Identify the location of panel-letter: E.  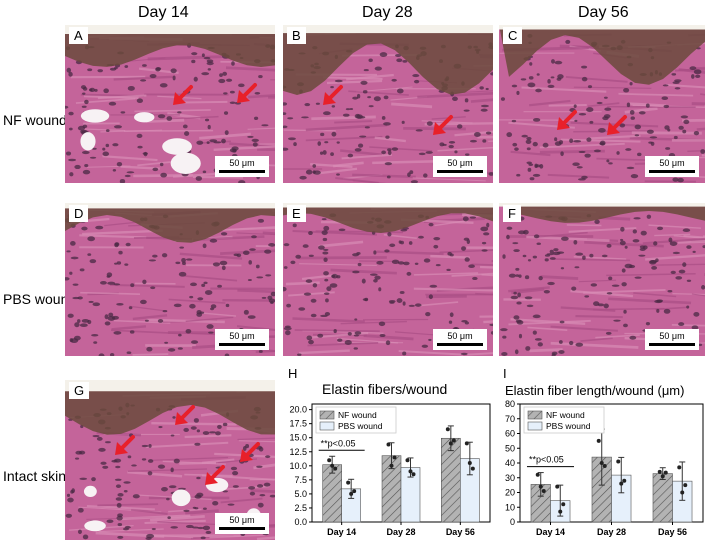
(296, 213).